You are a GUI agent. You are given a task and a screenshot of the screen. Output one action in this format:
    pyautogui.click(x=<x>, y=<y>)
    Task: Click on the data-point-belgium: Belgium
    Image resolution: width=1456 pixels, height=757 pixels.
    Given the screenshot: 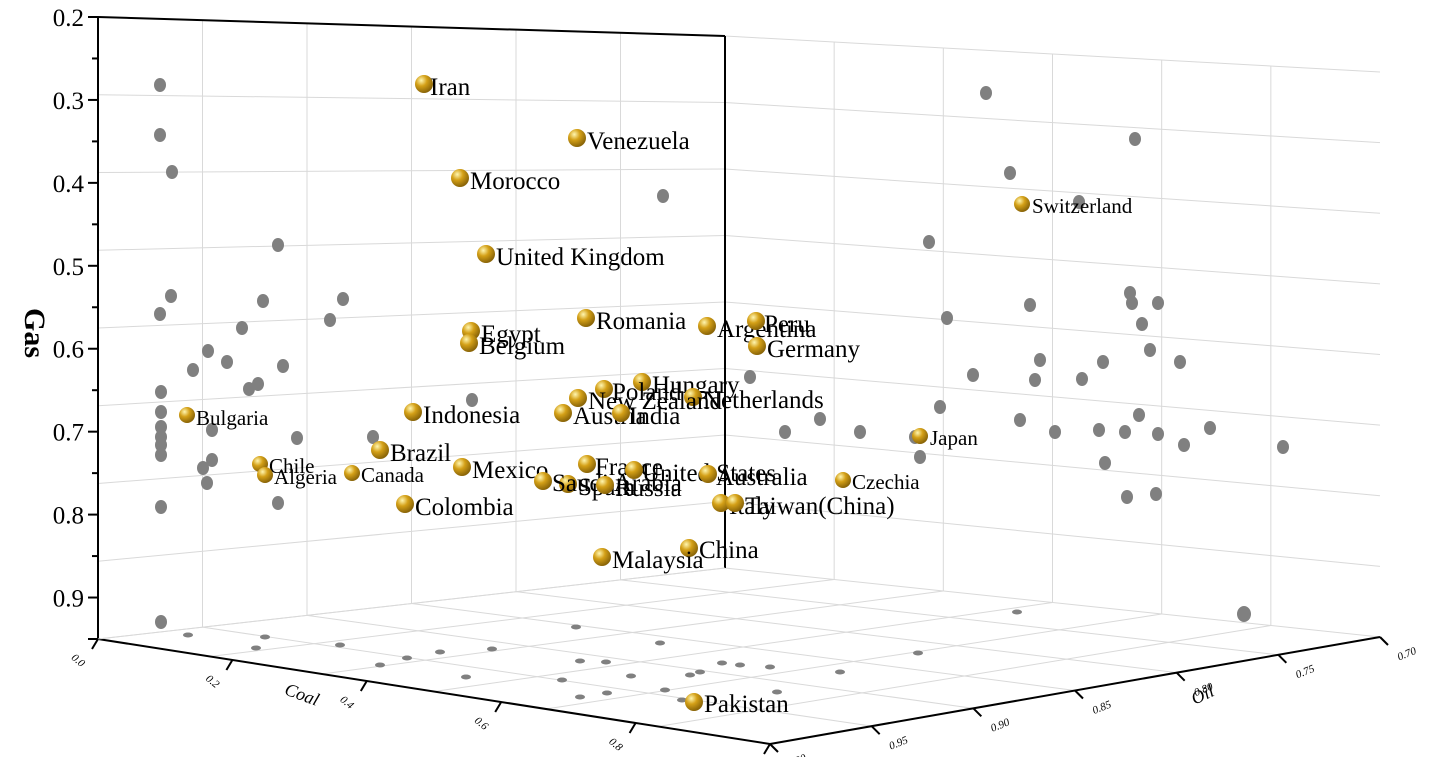 What is the action you would take?
    pyautogui.click(x=513, y=346)
    